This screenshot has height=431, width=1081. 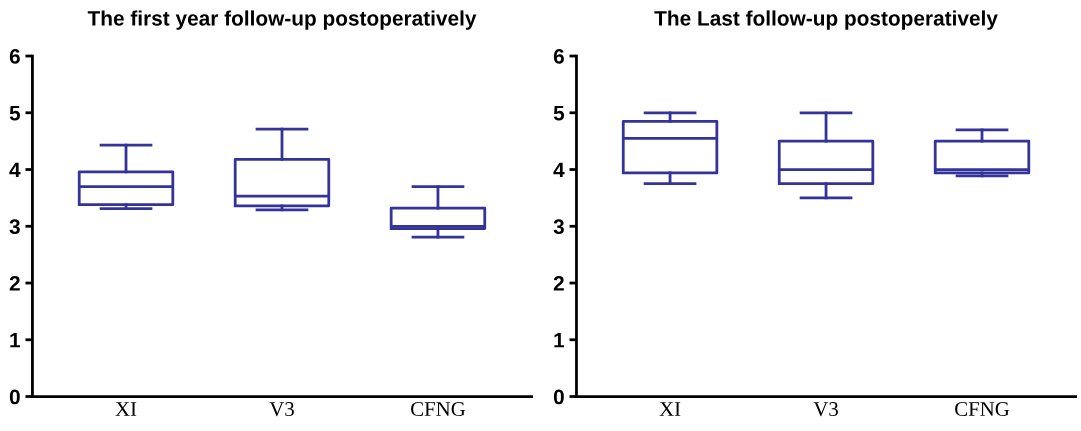 What do you see at coordinates (282, 20) in the screenshot?
I see `chart-title: The first year follow-up postoperatively` at bounding box center [282, 20].